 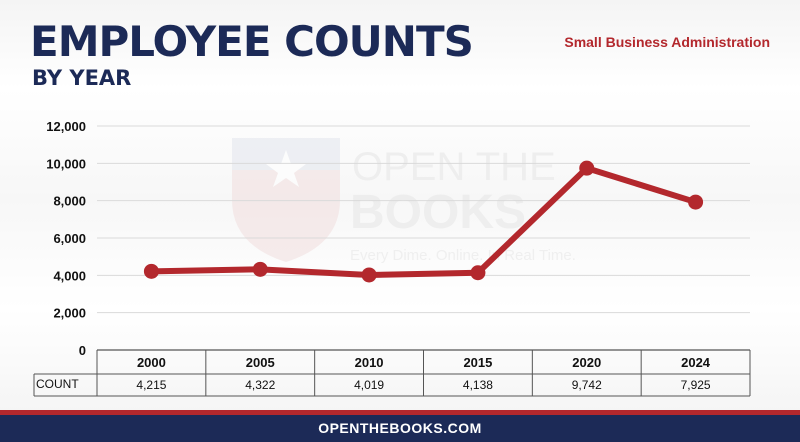 I want to click on y-tick-label: 12,000, so click(x=66, y=126).